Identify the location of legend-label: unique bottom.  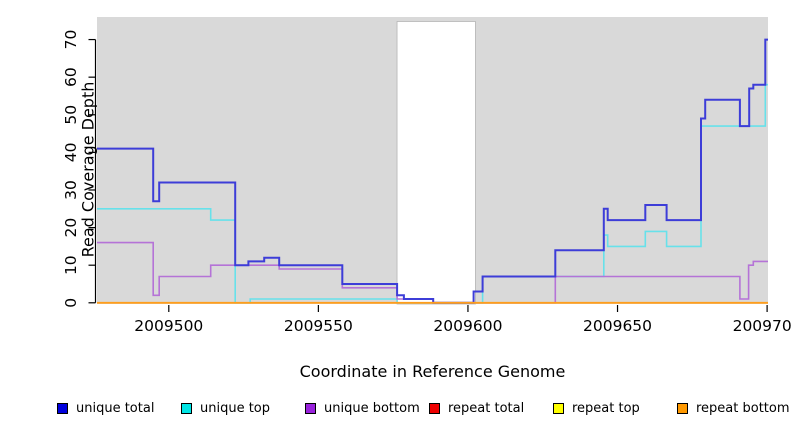
(372, 408).